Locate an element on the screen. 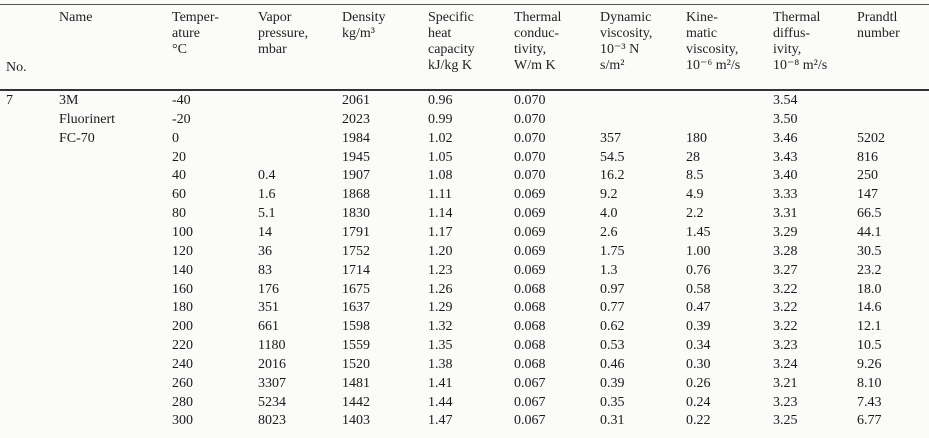  cell-cp: 0.99 is located at coordinates (440, 119).